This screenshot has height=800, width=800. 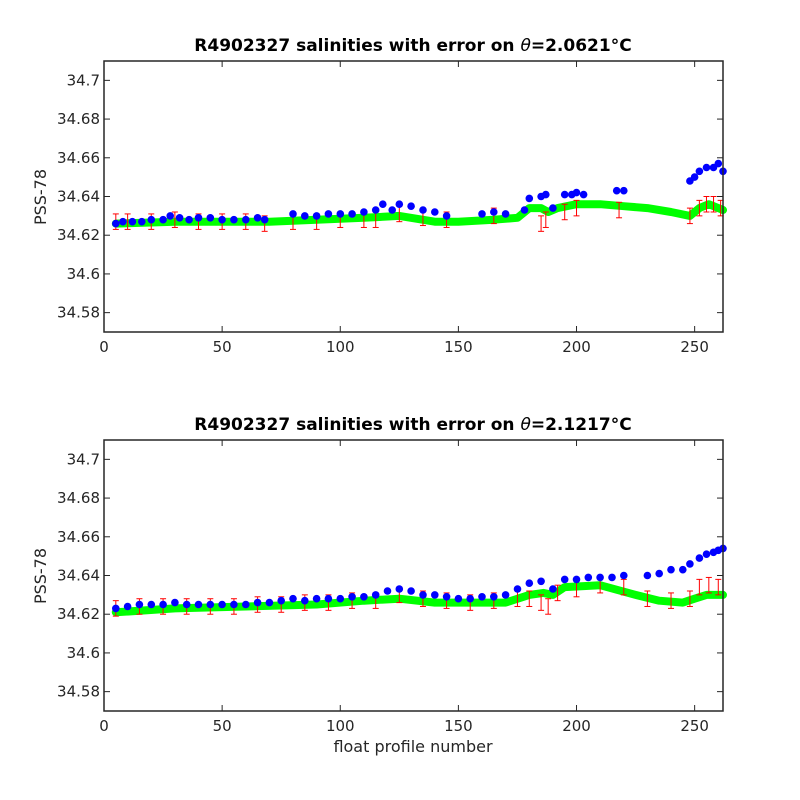 I want to click on plot-top-ytick-label: 34.62, so click(x=78, y=235).